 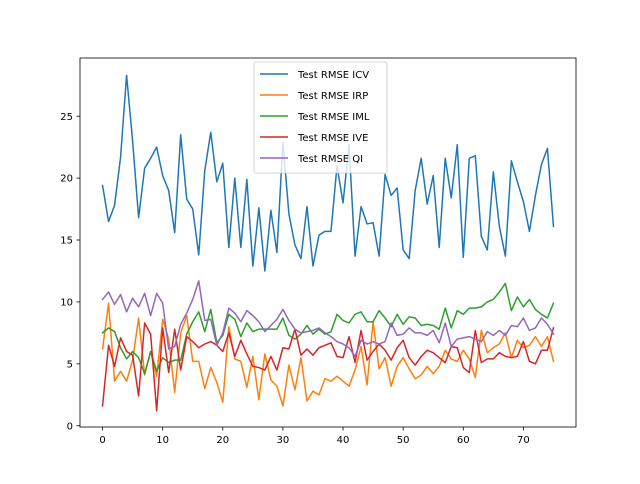 What do you see at coordinates (330, 159) in the screenshot?
I see `legend-label-4: Test RMSE QI` at bounding box center [330, 159].